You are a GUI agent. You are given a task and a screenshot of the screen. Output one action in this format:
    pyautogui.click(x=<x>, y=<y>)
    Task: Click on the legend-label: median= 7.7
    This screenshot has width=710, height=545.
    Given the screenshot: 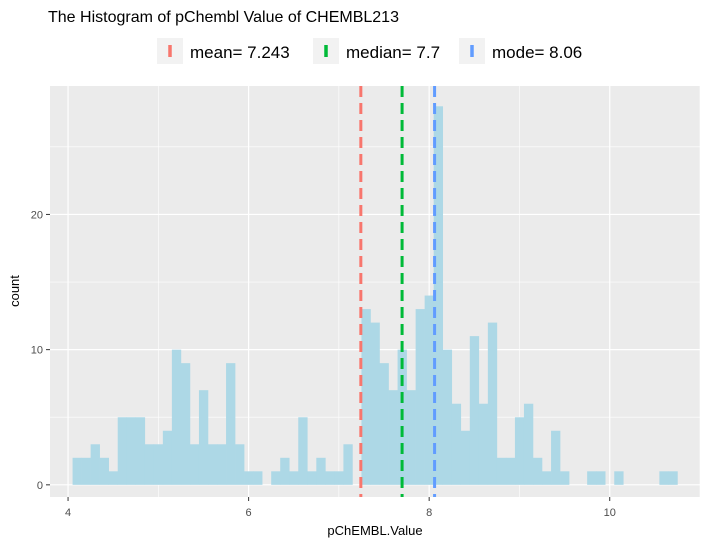 What is the action you would take?
    pyautogui.click(x=393, y=52)
    